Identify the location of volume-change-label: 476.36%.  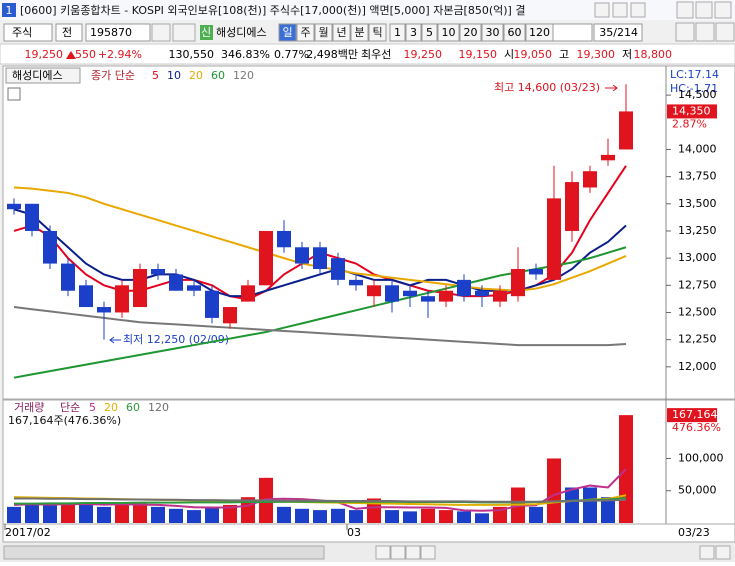
(696, 427).